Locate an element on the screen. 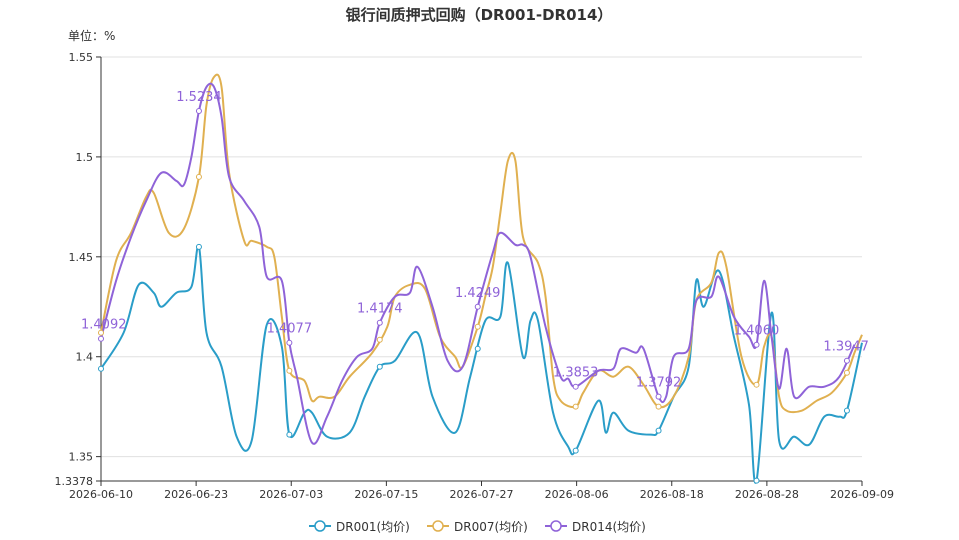  data-label: 1.4092 is located at coordinates (104, 325).